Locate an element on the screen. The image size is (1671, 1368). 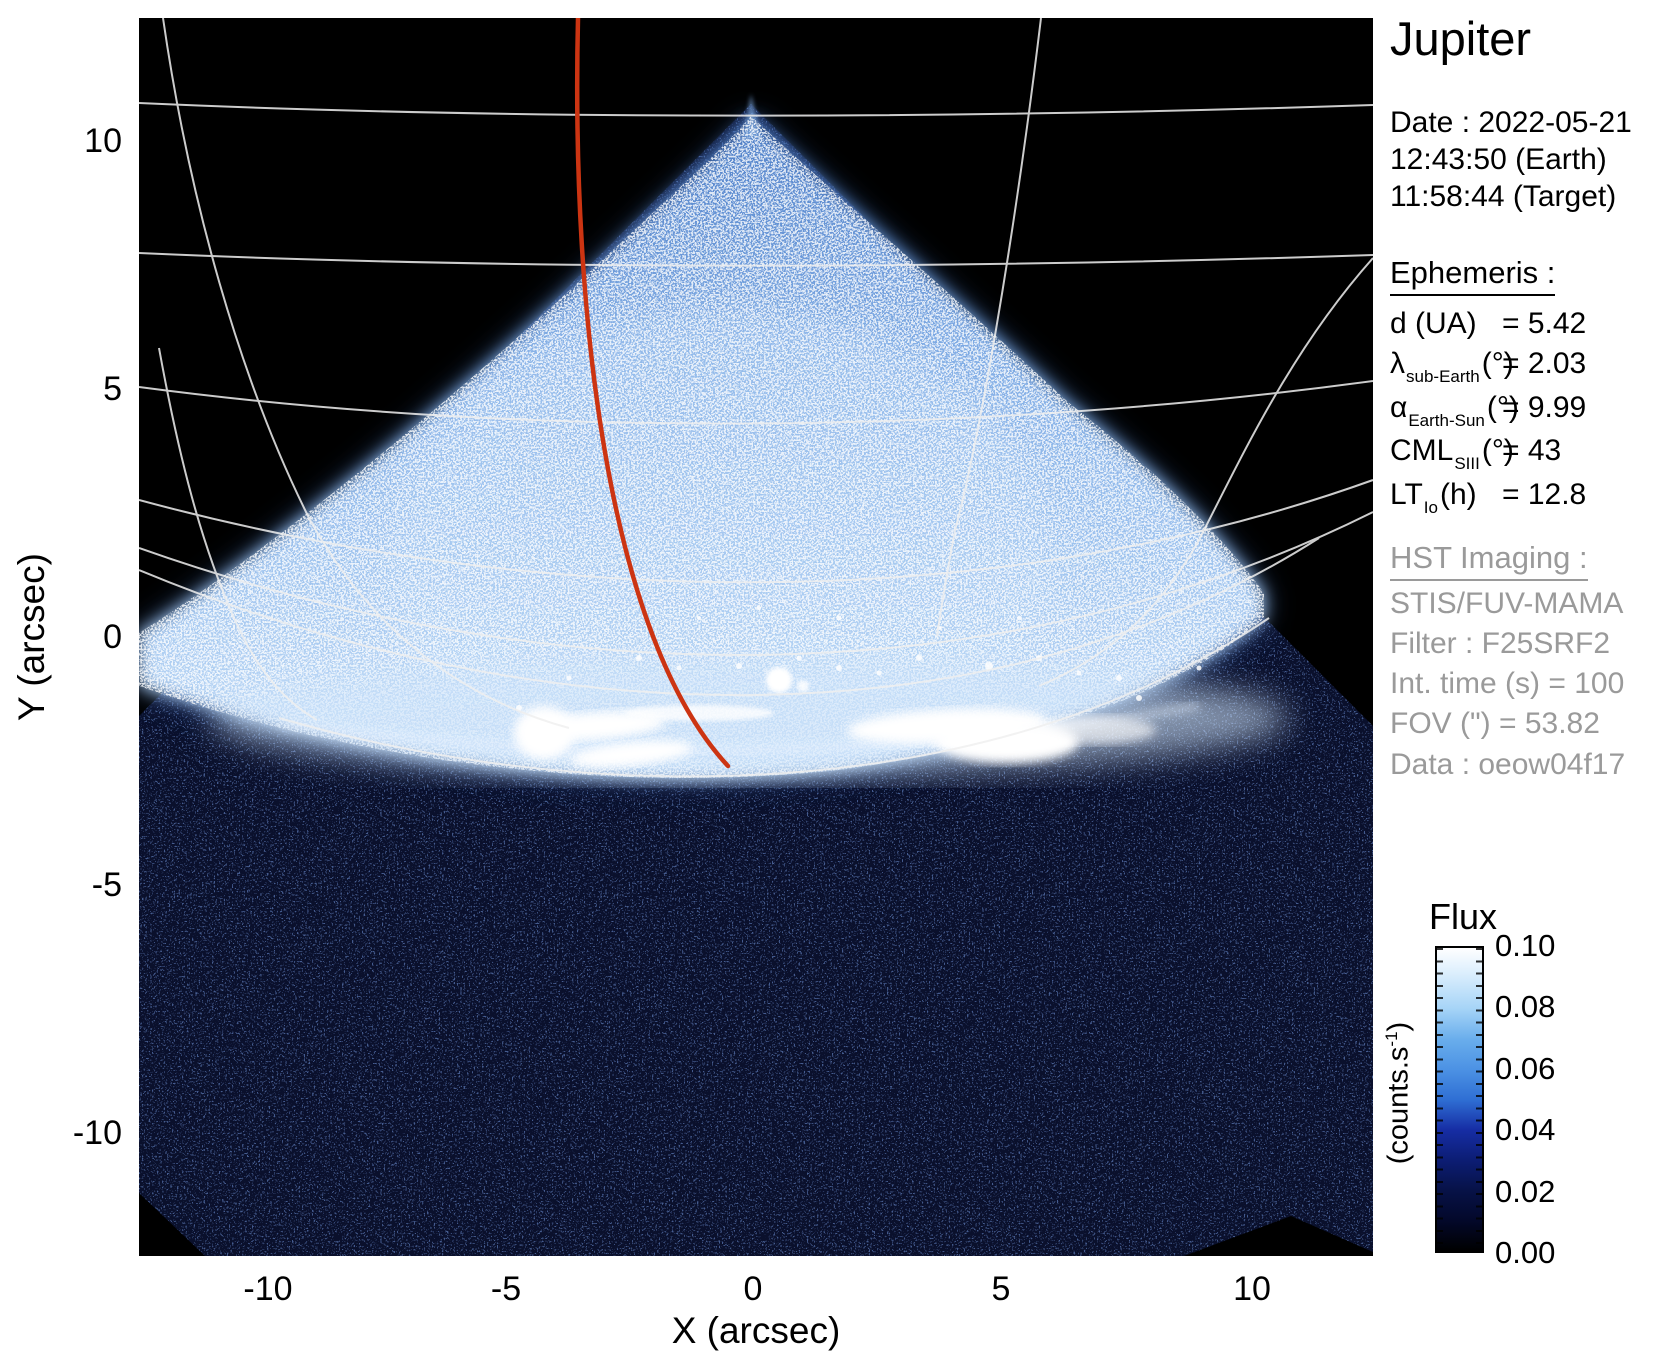
colorbar-tick-008: 0.08 is located at coordinates (1525, 1006).